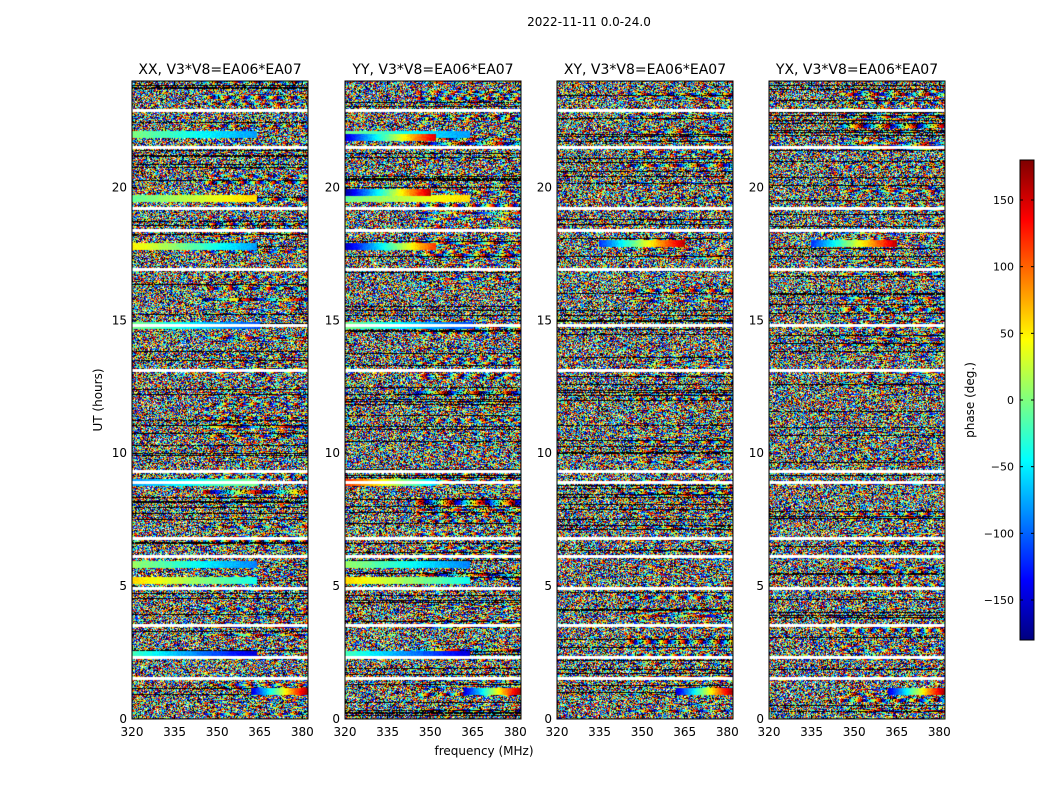 The image size is (1050, 800). I want to click on phase-heatmap-xx, so click(220, 400).